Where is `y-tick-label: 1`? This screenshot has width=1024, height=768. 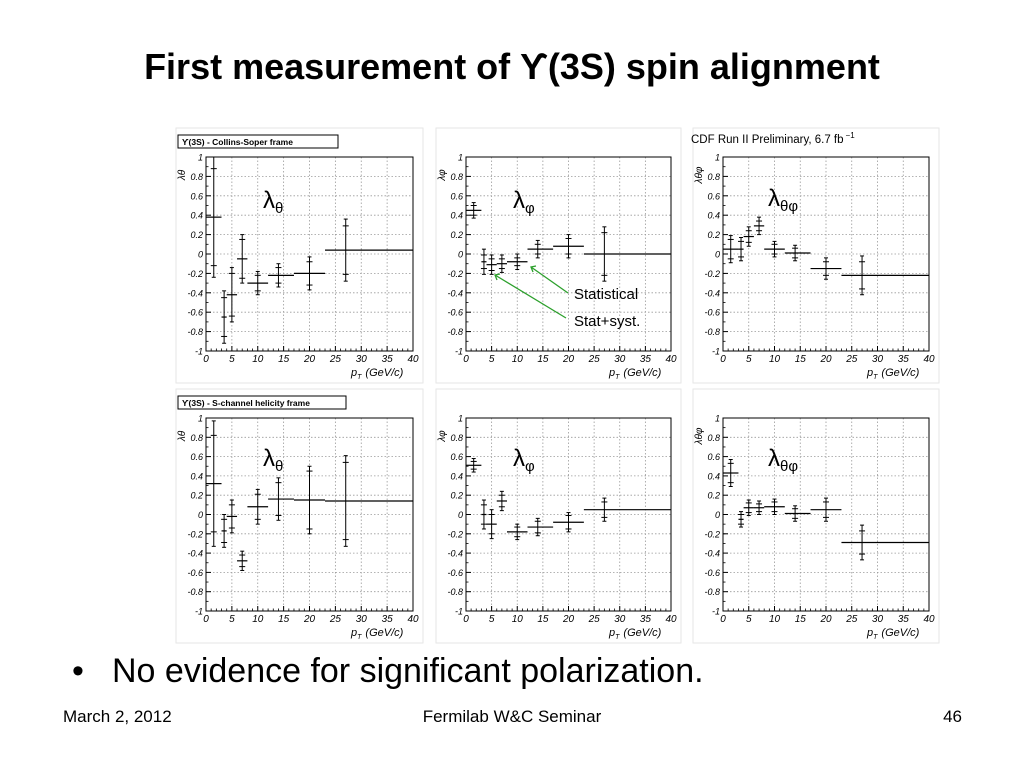
y-tick-label: 1 is located at coordinates (200, 419).